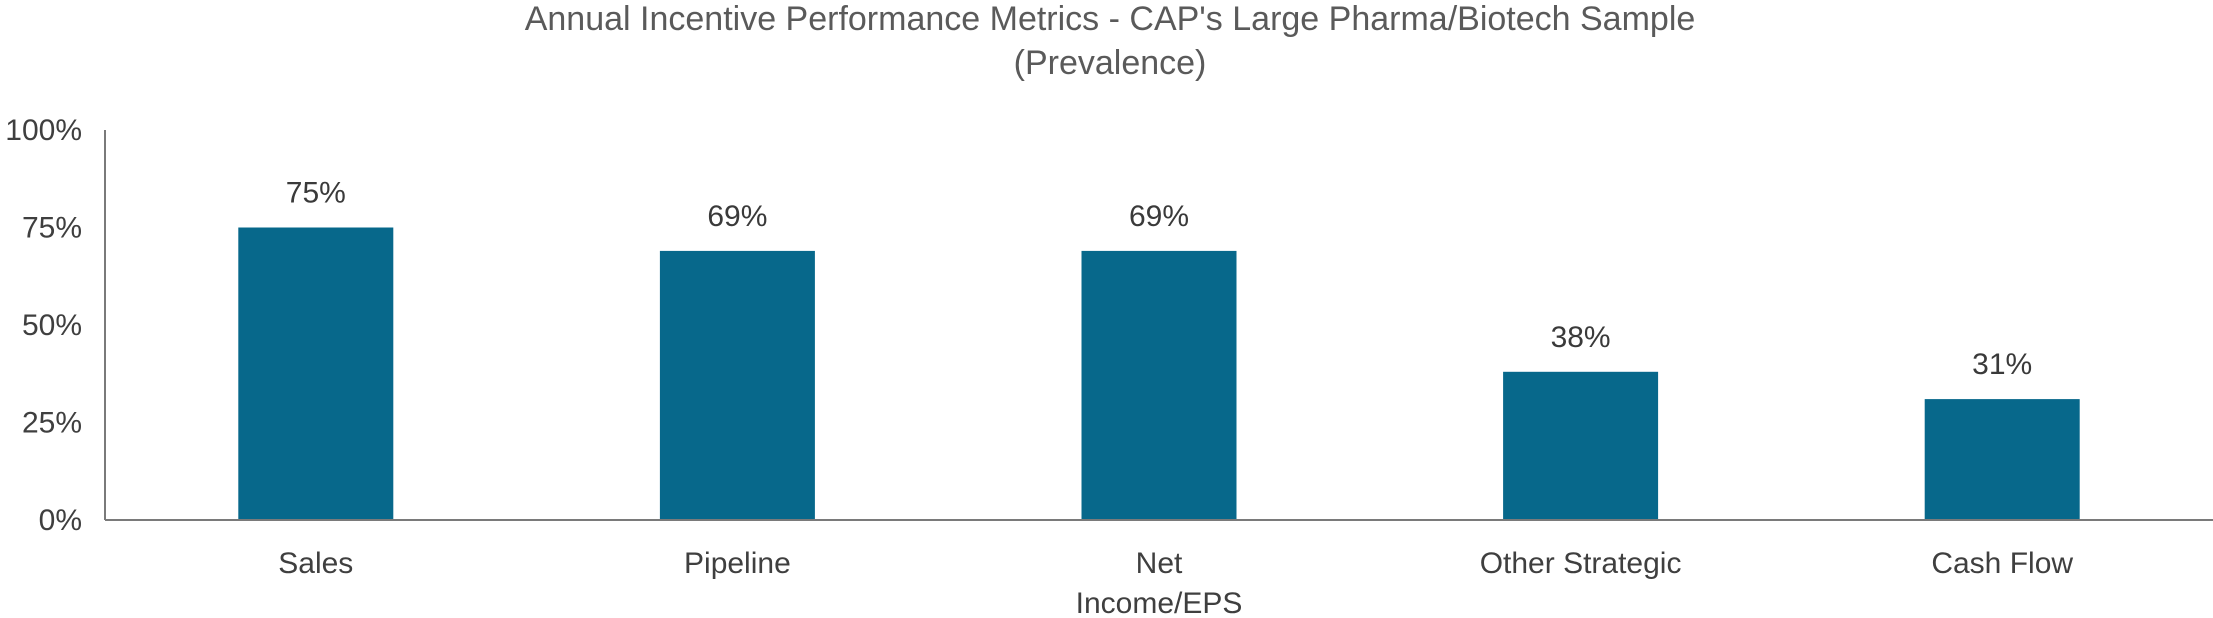 The image size is (2213, 618). What do you see at coordinates (1110, 63) in the screenshot?
I see `chart-subtitle: (Prevalence)` at bounding box center [1110, 63].